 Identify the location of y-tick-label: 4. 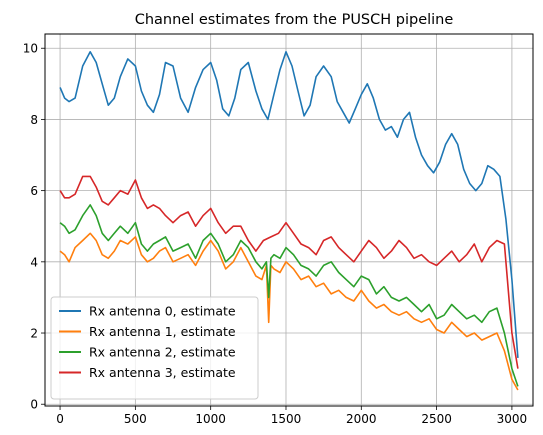
(34, 262).